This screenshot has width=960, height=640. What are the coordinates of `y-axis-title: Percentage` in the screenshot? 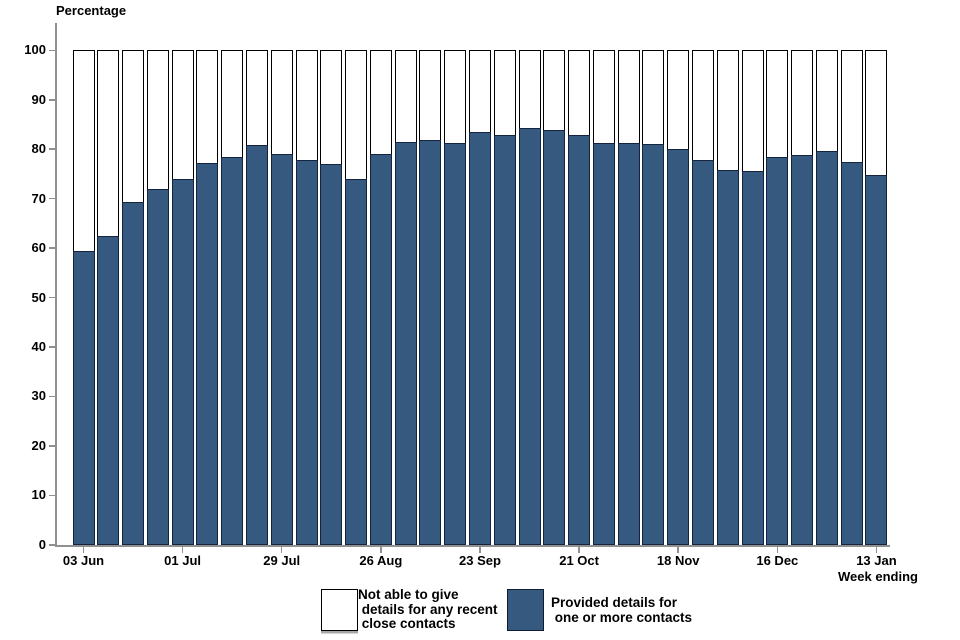 It's located at (91, 10).